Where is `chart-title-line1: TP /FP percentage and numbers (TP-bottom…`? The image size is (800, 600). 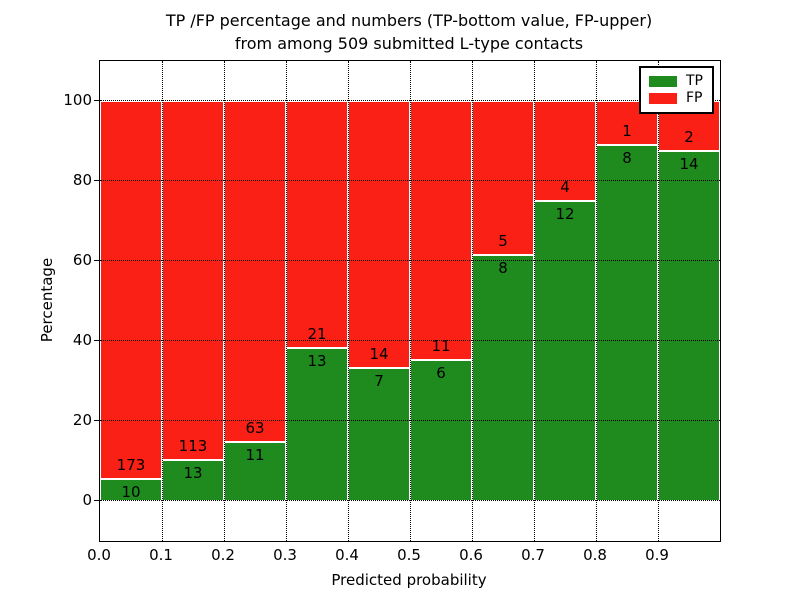 chart-title-line1: TP /FP percentage and numbers (TP-bottom… is located at coordinates (409, 20).